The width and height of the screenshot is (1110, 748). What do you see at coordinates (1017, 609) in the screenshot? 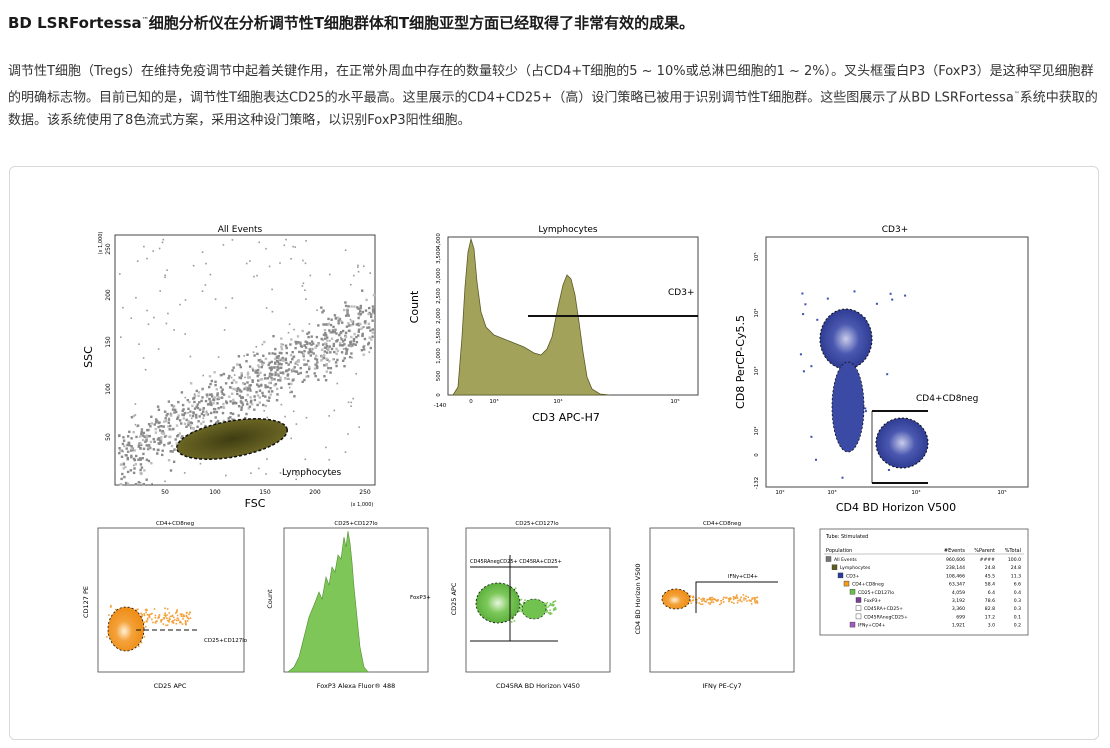
I see `table-row-total: 0.3` at bounding box center [1017, 609].